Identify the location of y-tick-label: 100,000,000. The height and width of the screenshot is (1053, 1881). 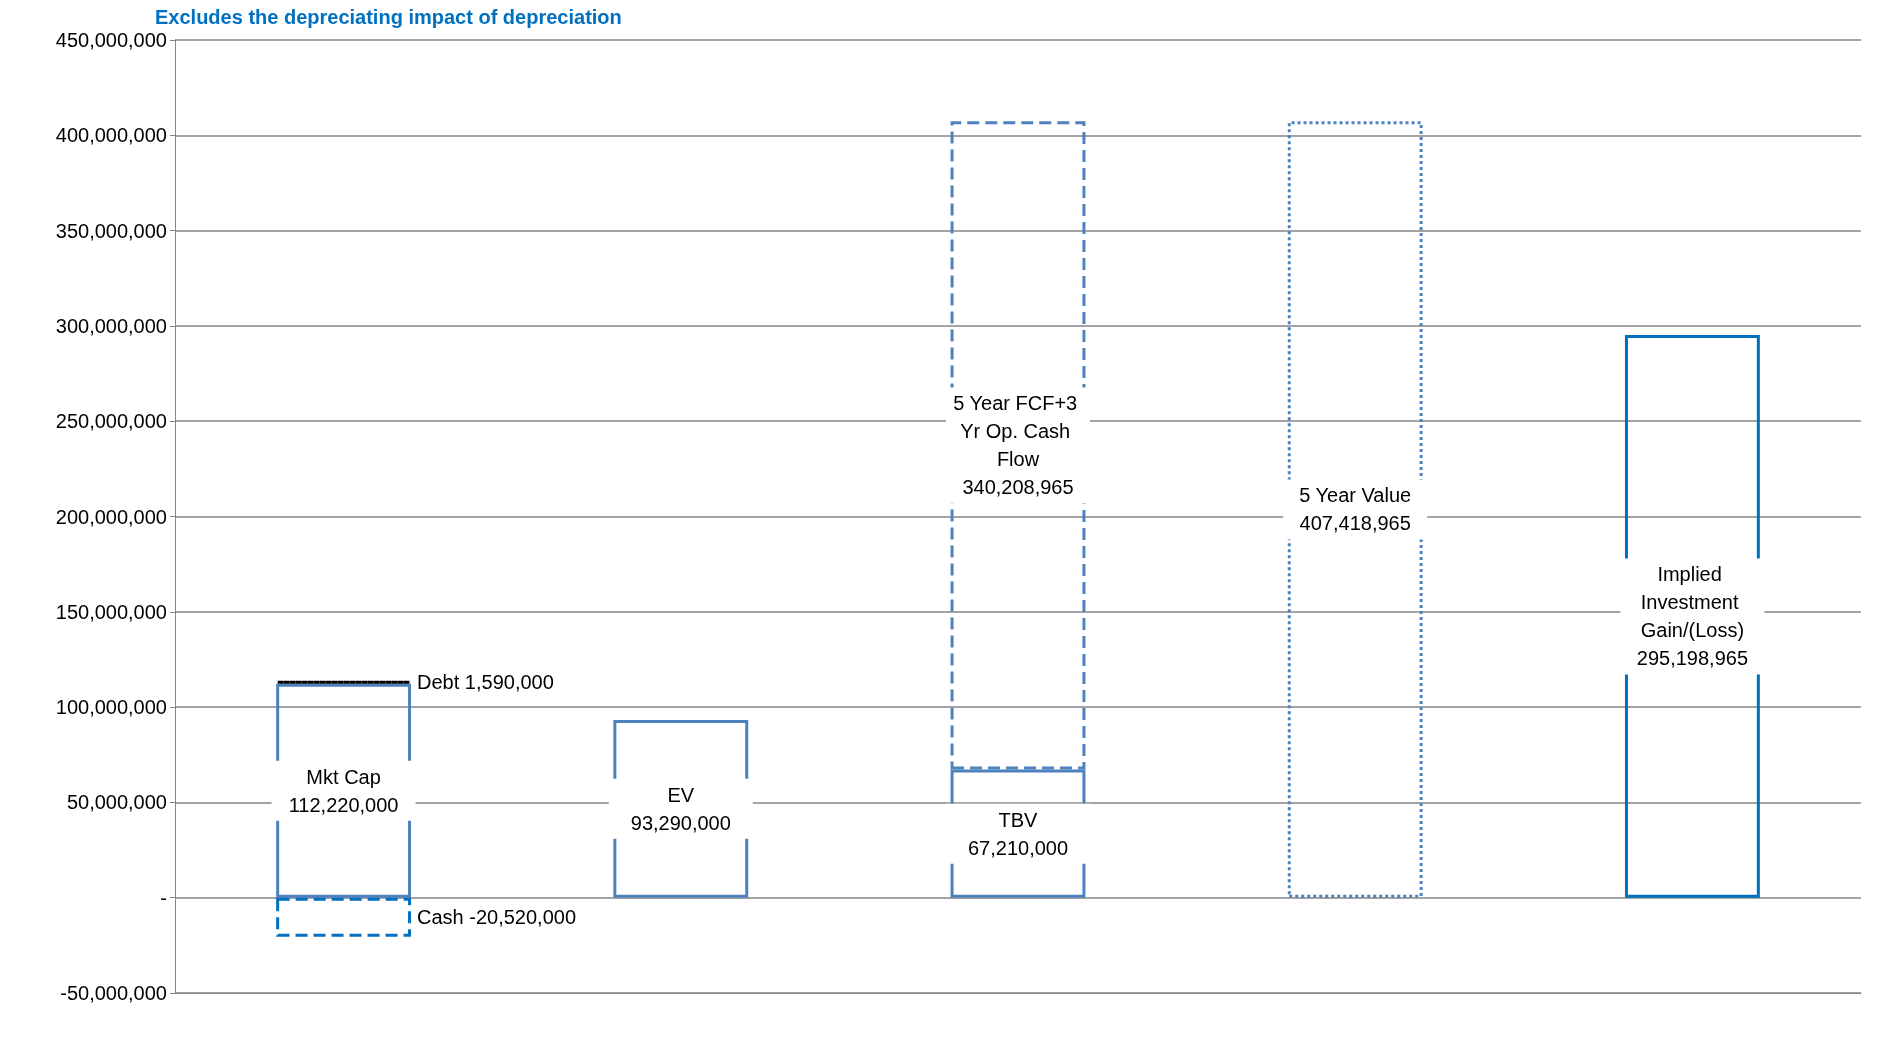
(111, 707).